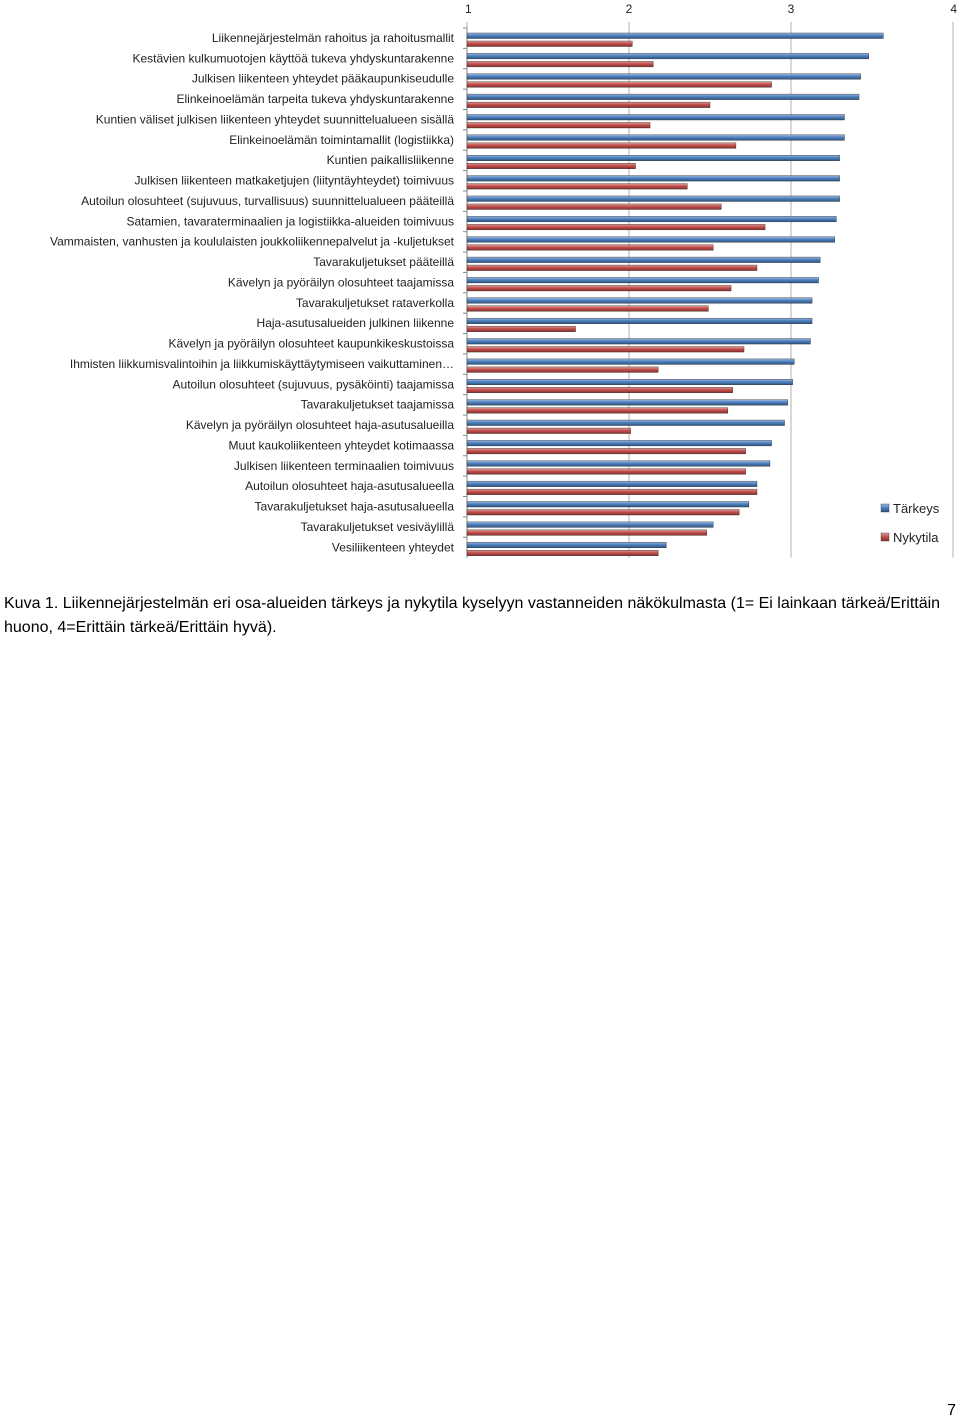 The image size is (960, 1421). I want to click on category-label: Tavarakuljetukset taajamissa, so click(378, 405).